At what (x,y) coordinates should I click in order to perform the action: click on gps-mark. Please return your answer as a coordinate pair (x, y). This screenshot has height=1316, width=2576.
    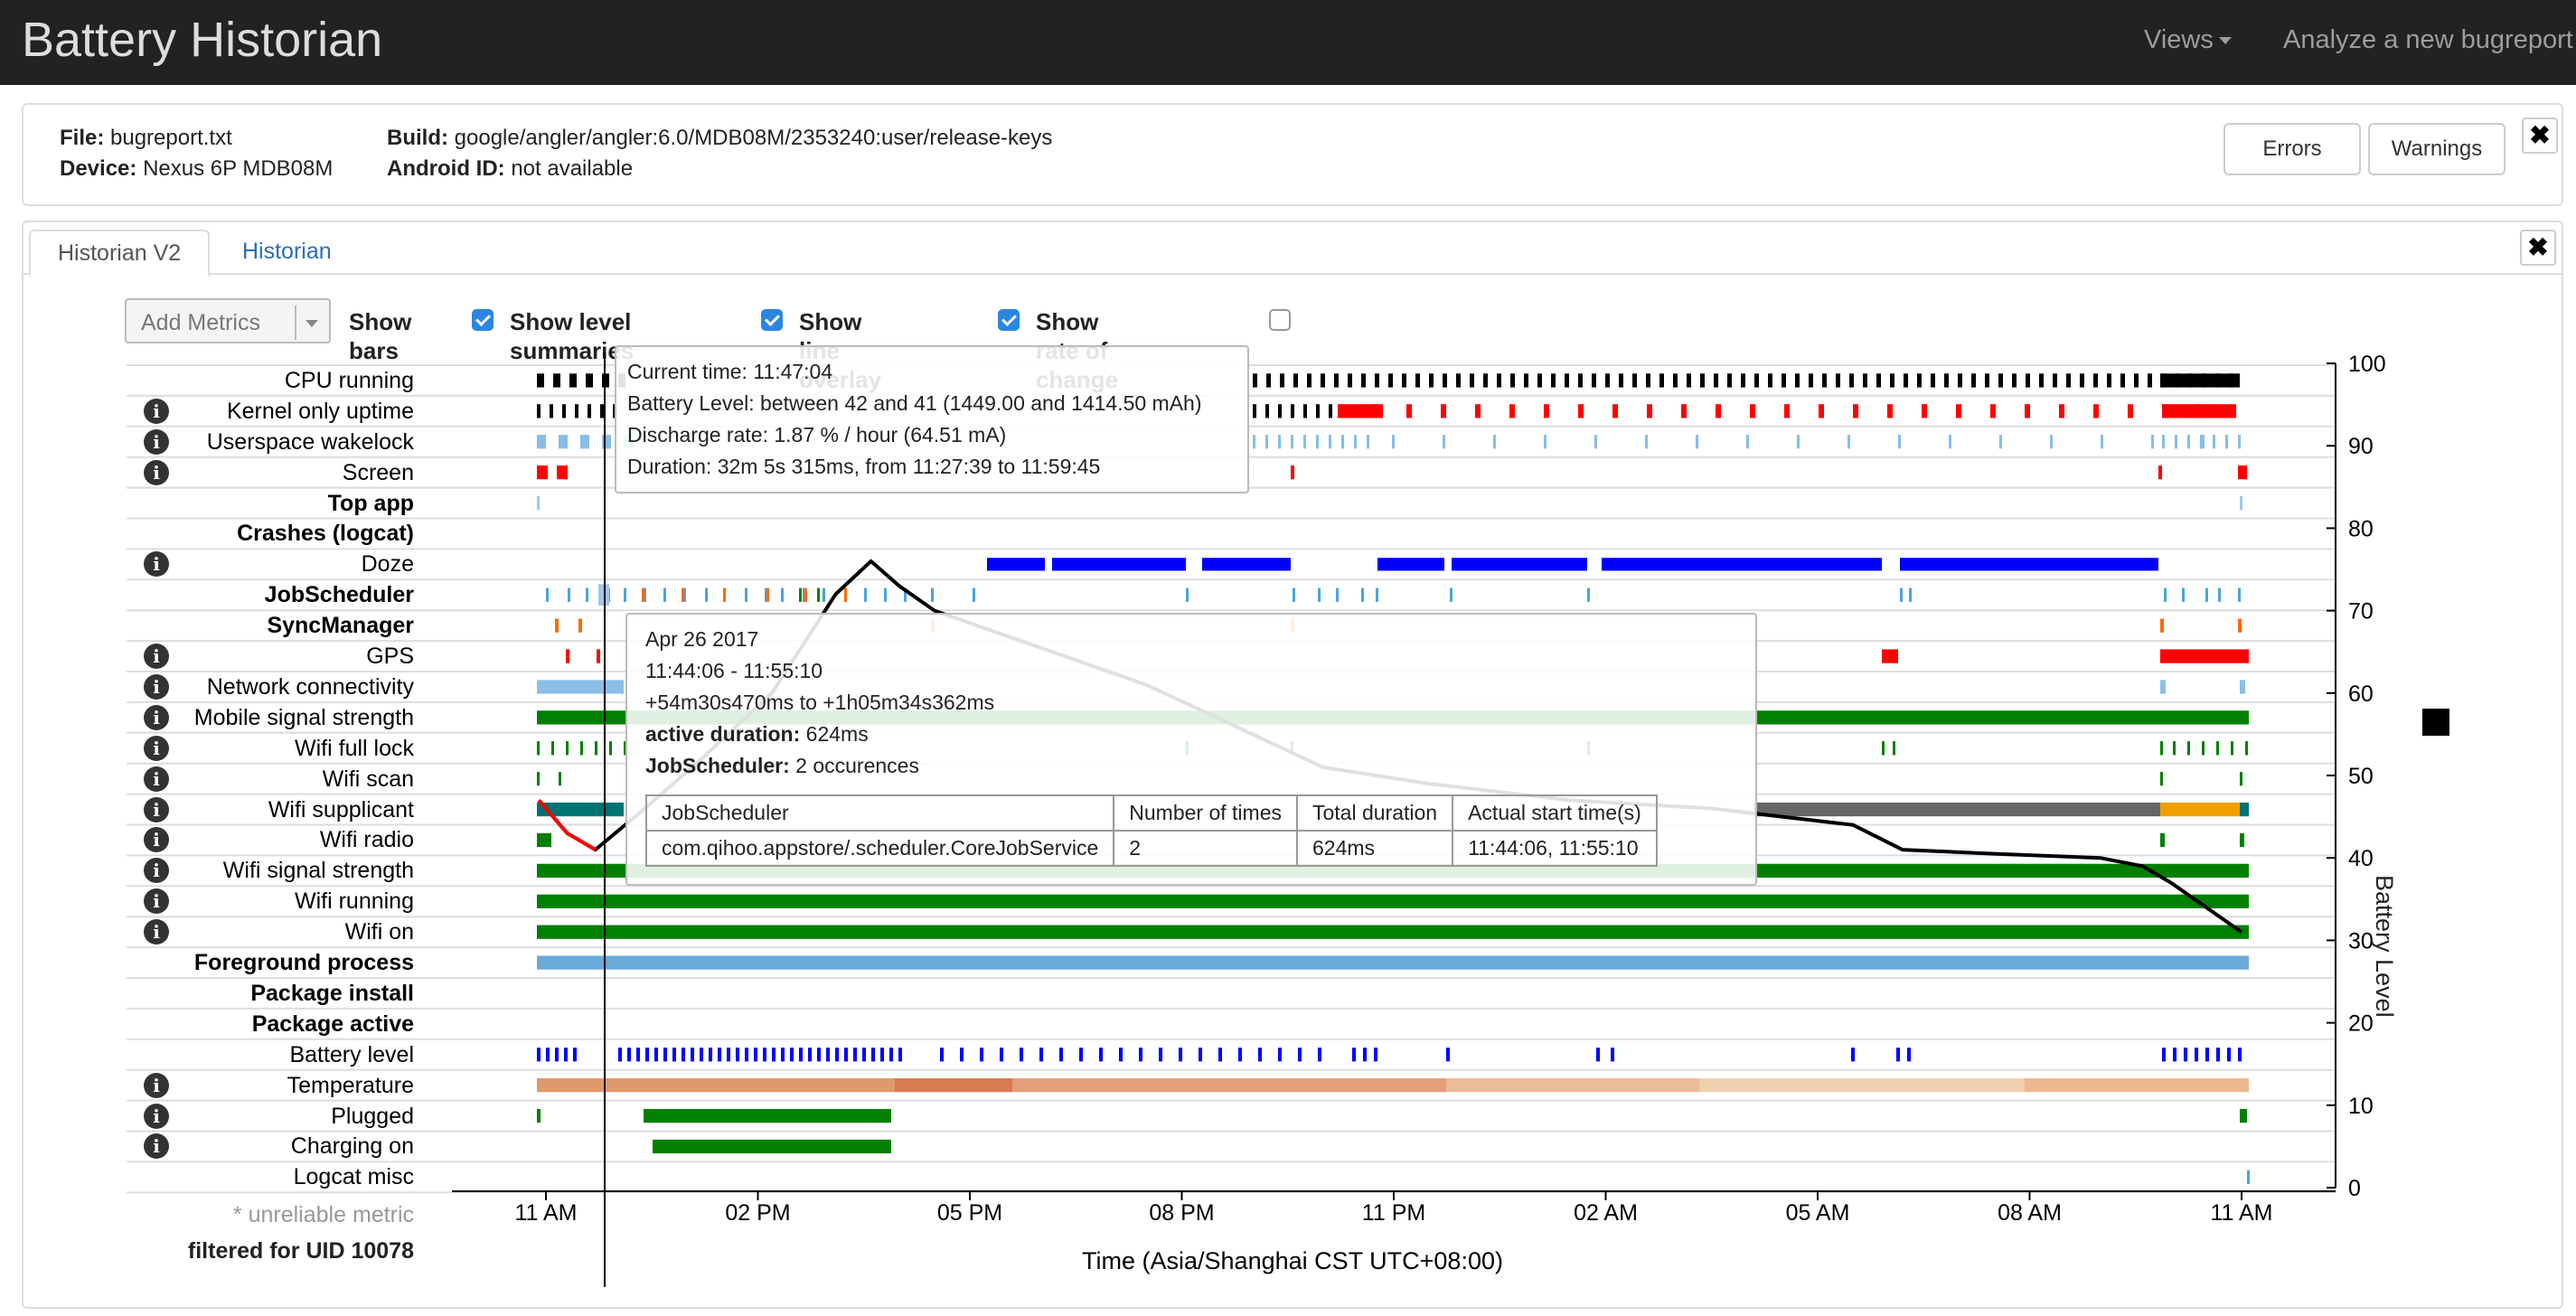
    Looking at the image, I should click on (567, 656).